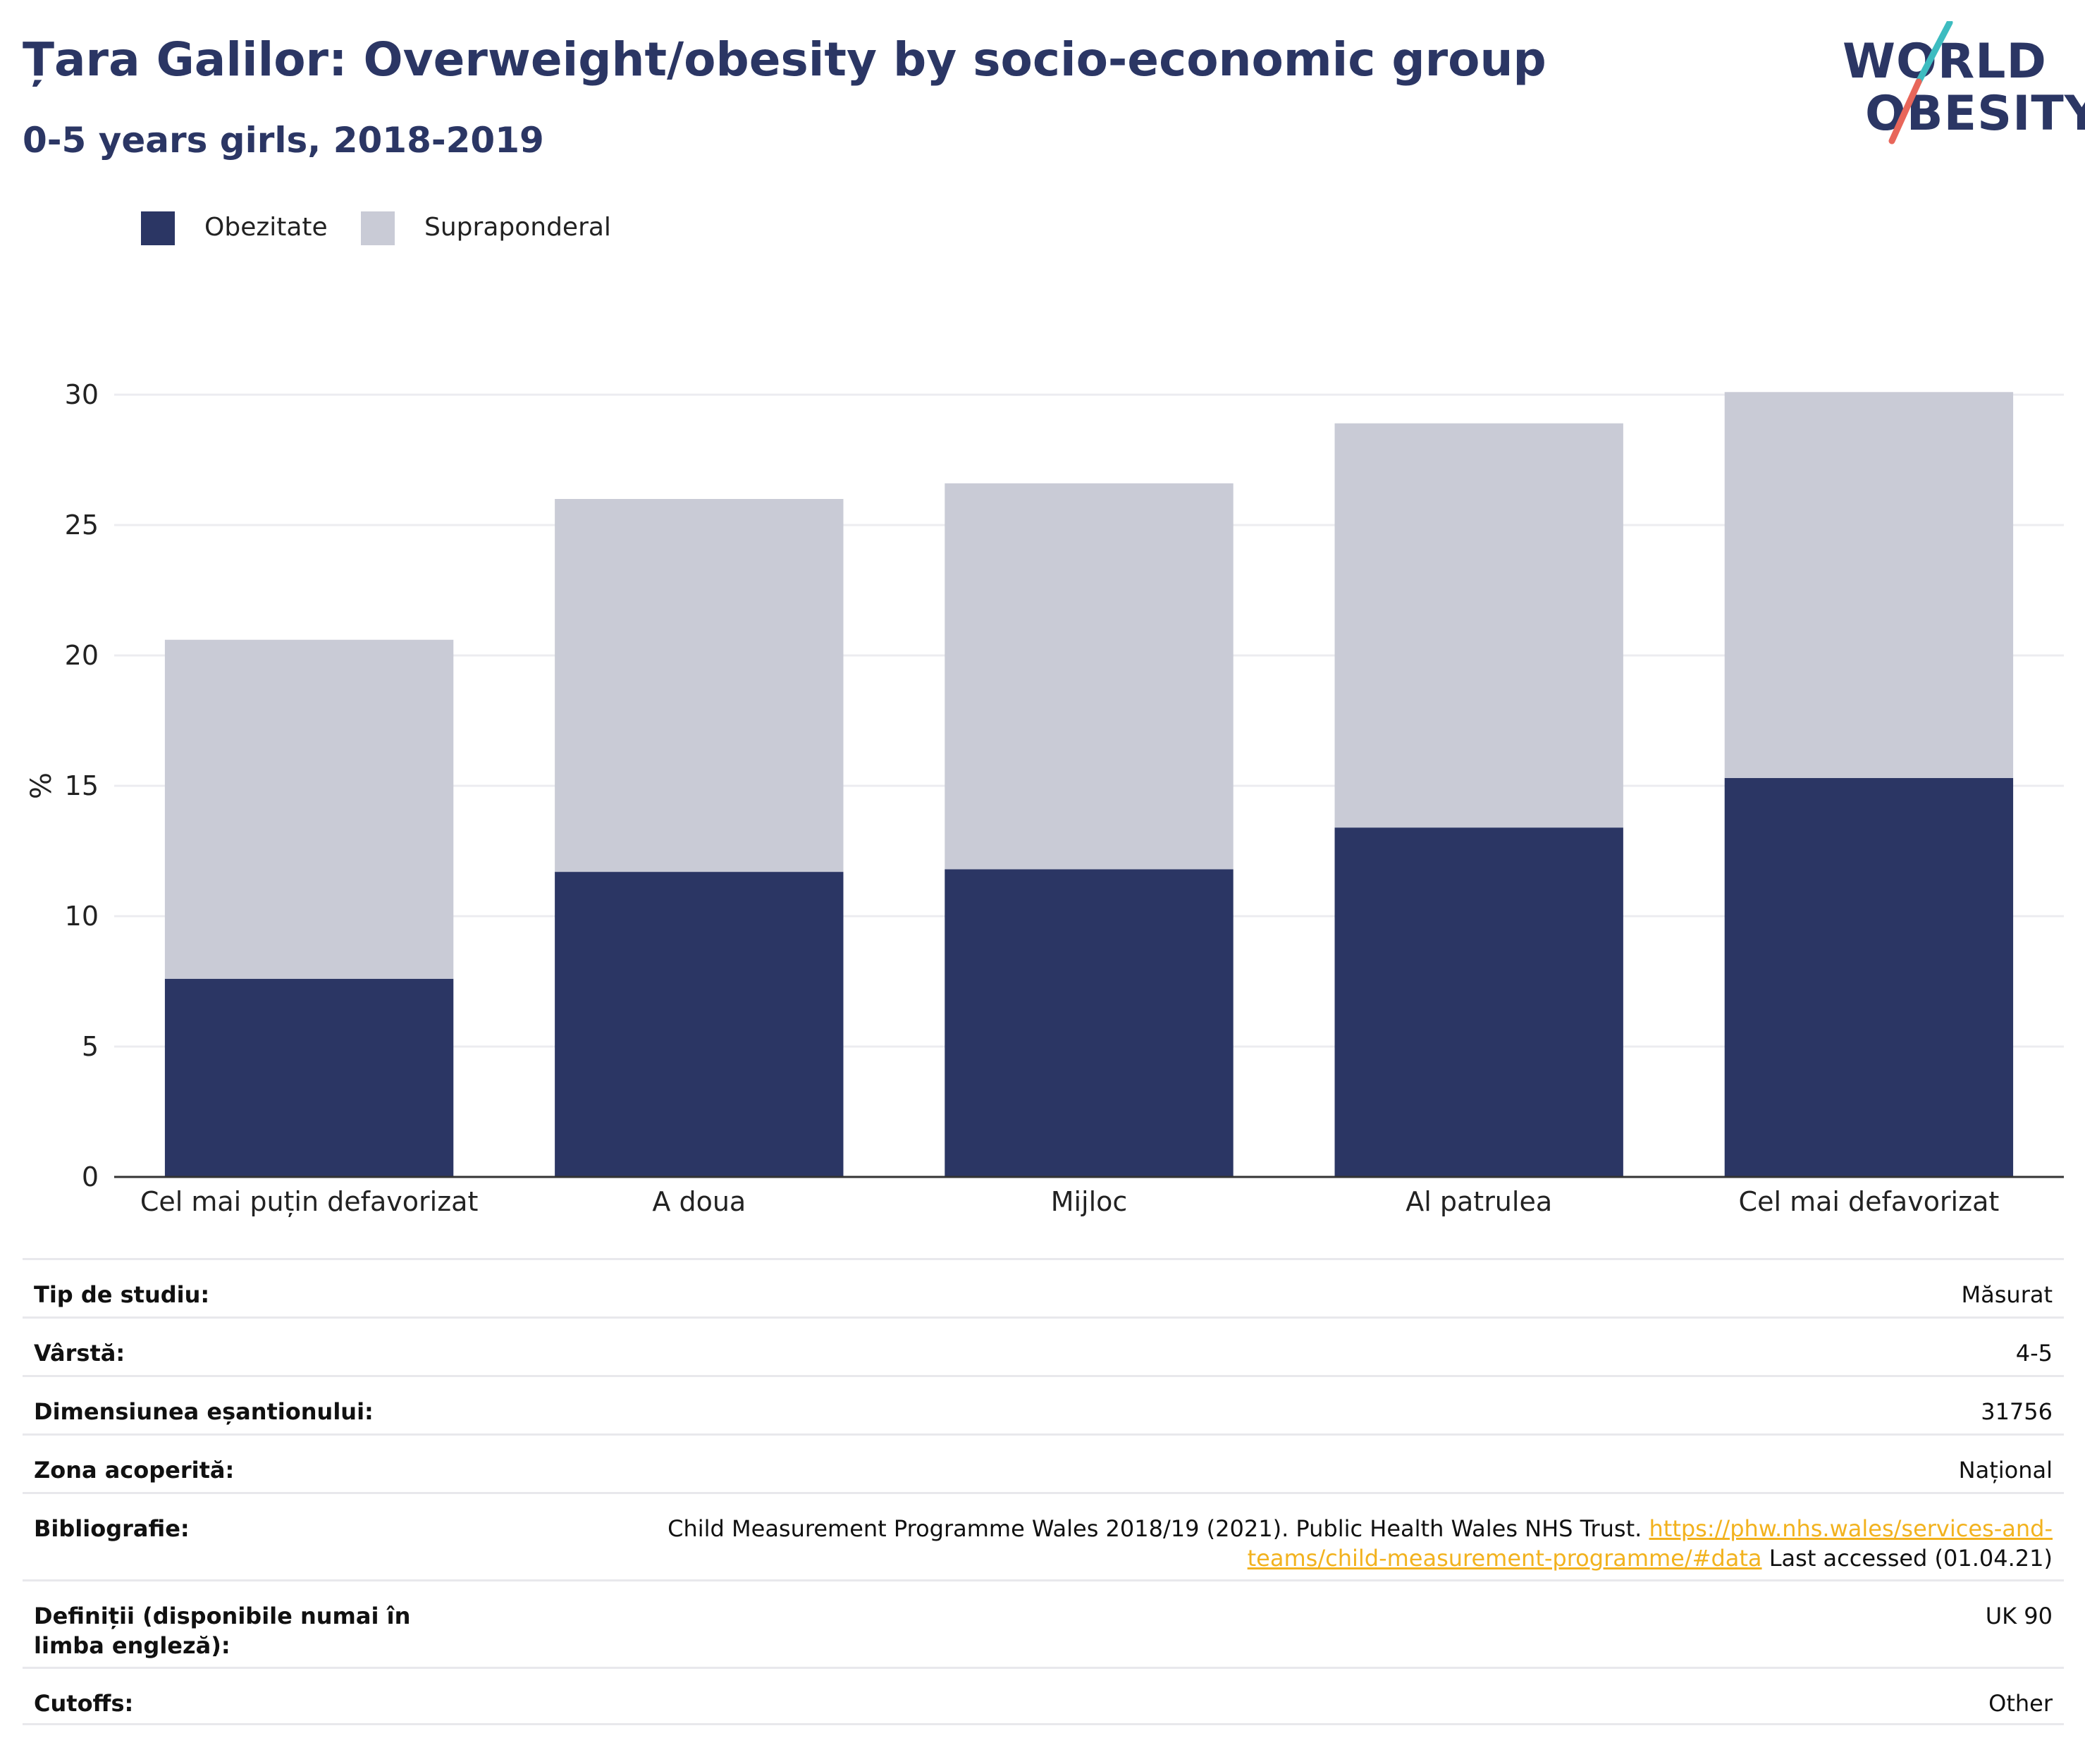  I want to click on x-tick-label: A doua, so click(699, 1201).